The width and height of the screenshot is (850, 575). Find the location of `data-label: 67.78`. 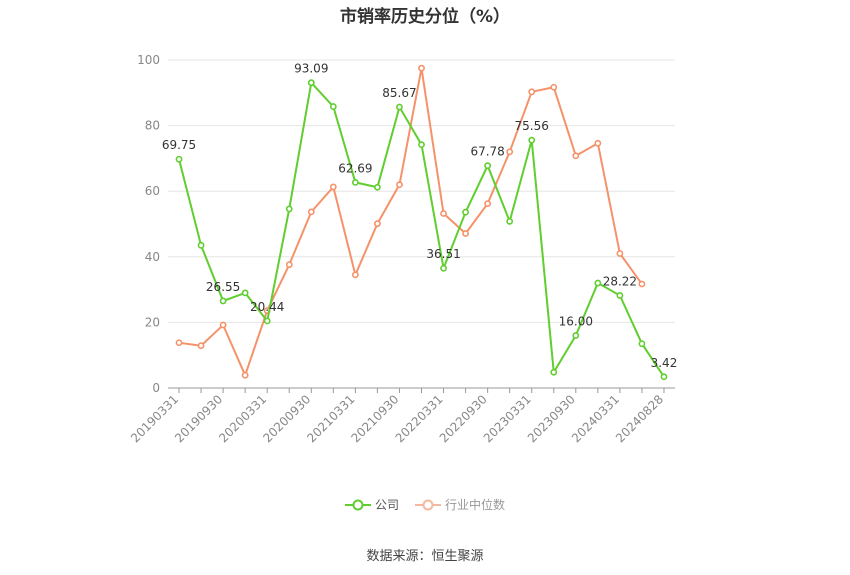

data-label: 67.78 is located at coordinates (487, 152).